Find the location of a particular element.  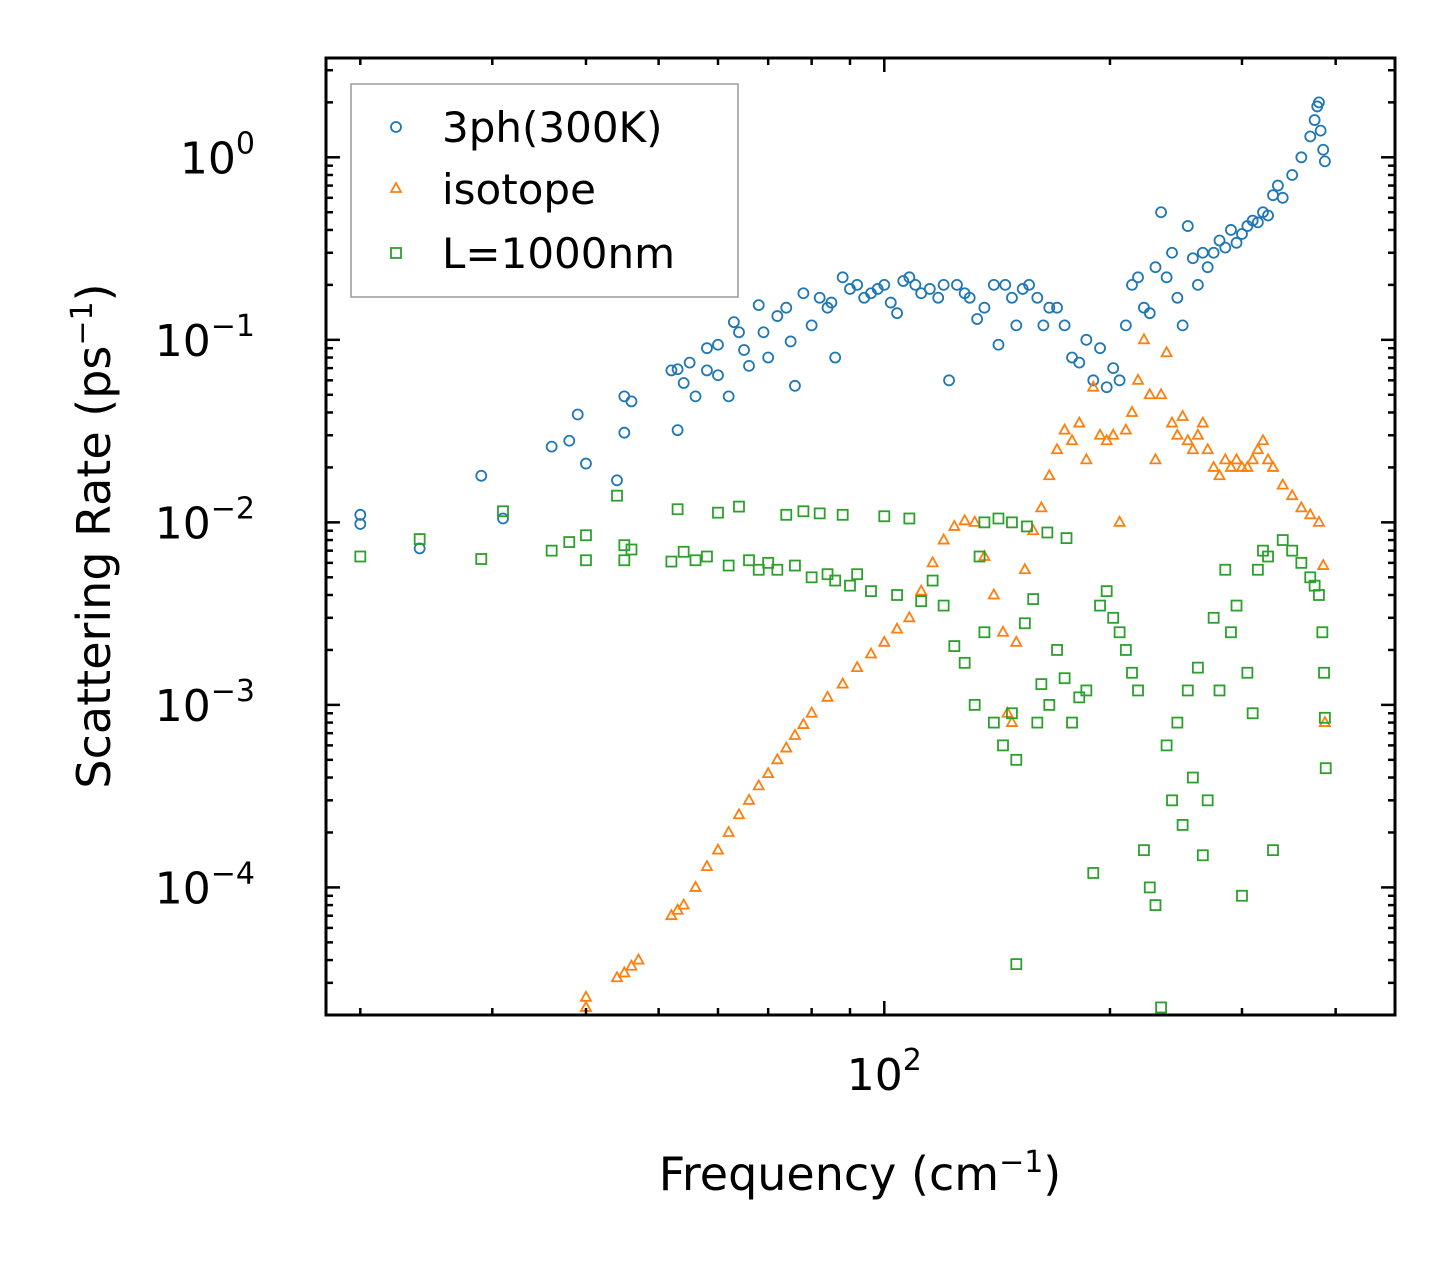

legend-label-boundary: L=1000nm is located at coordinates (558, 253).